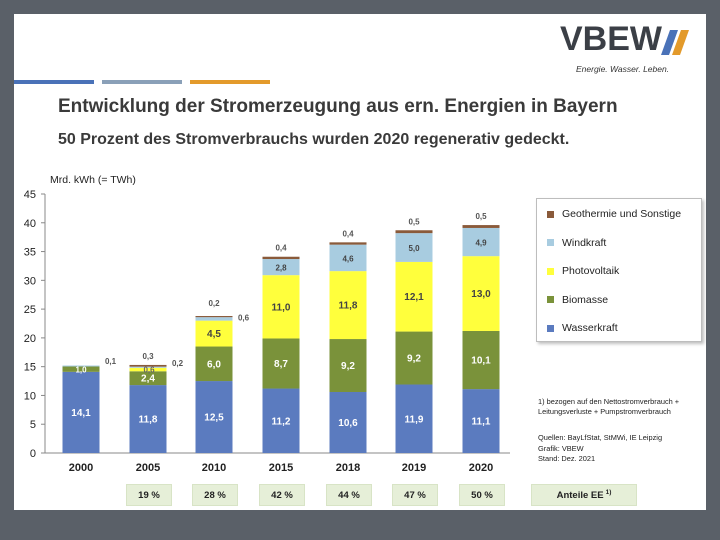 This screenshot has width=720, height=540. I want to click on share-badge: 44 %, so click(349, 495).